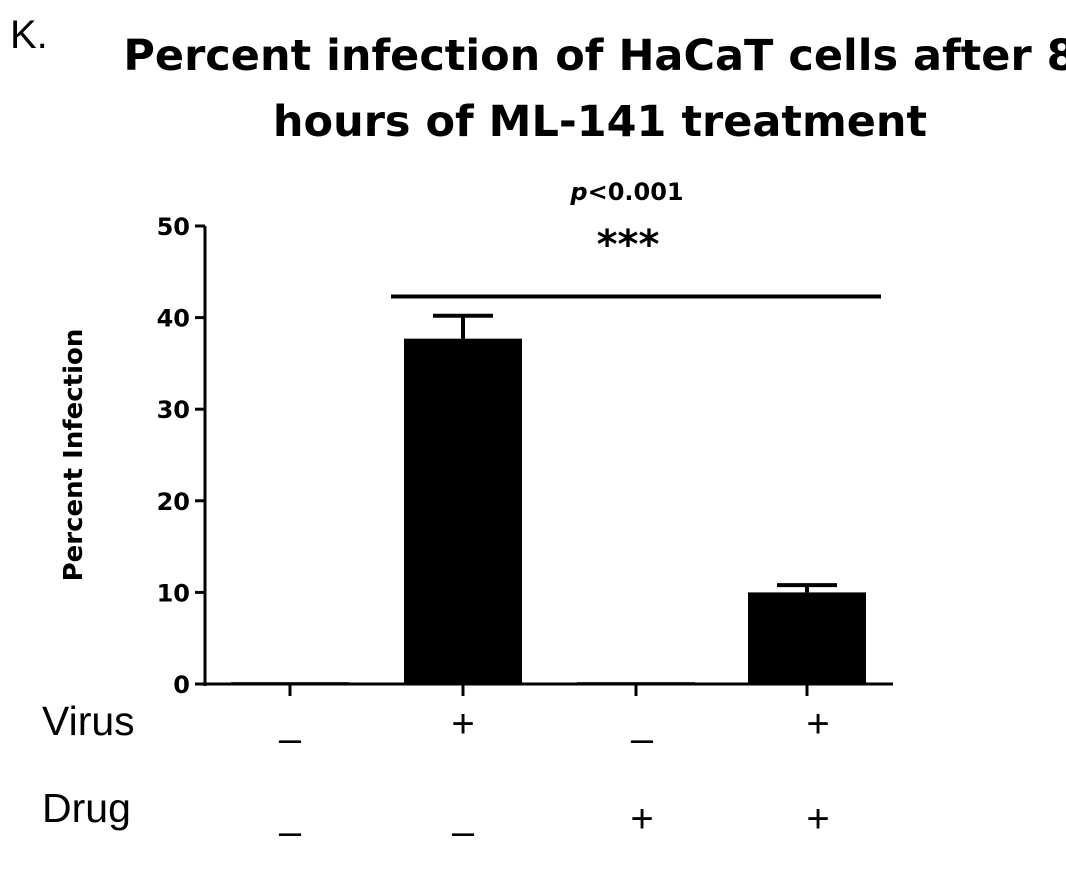 The height and width of the screenshot is (869, 1066). I want to click on y-tick-label: 10, so click(173, 593).